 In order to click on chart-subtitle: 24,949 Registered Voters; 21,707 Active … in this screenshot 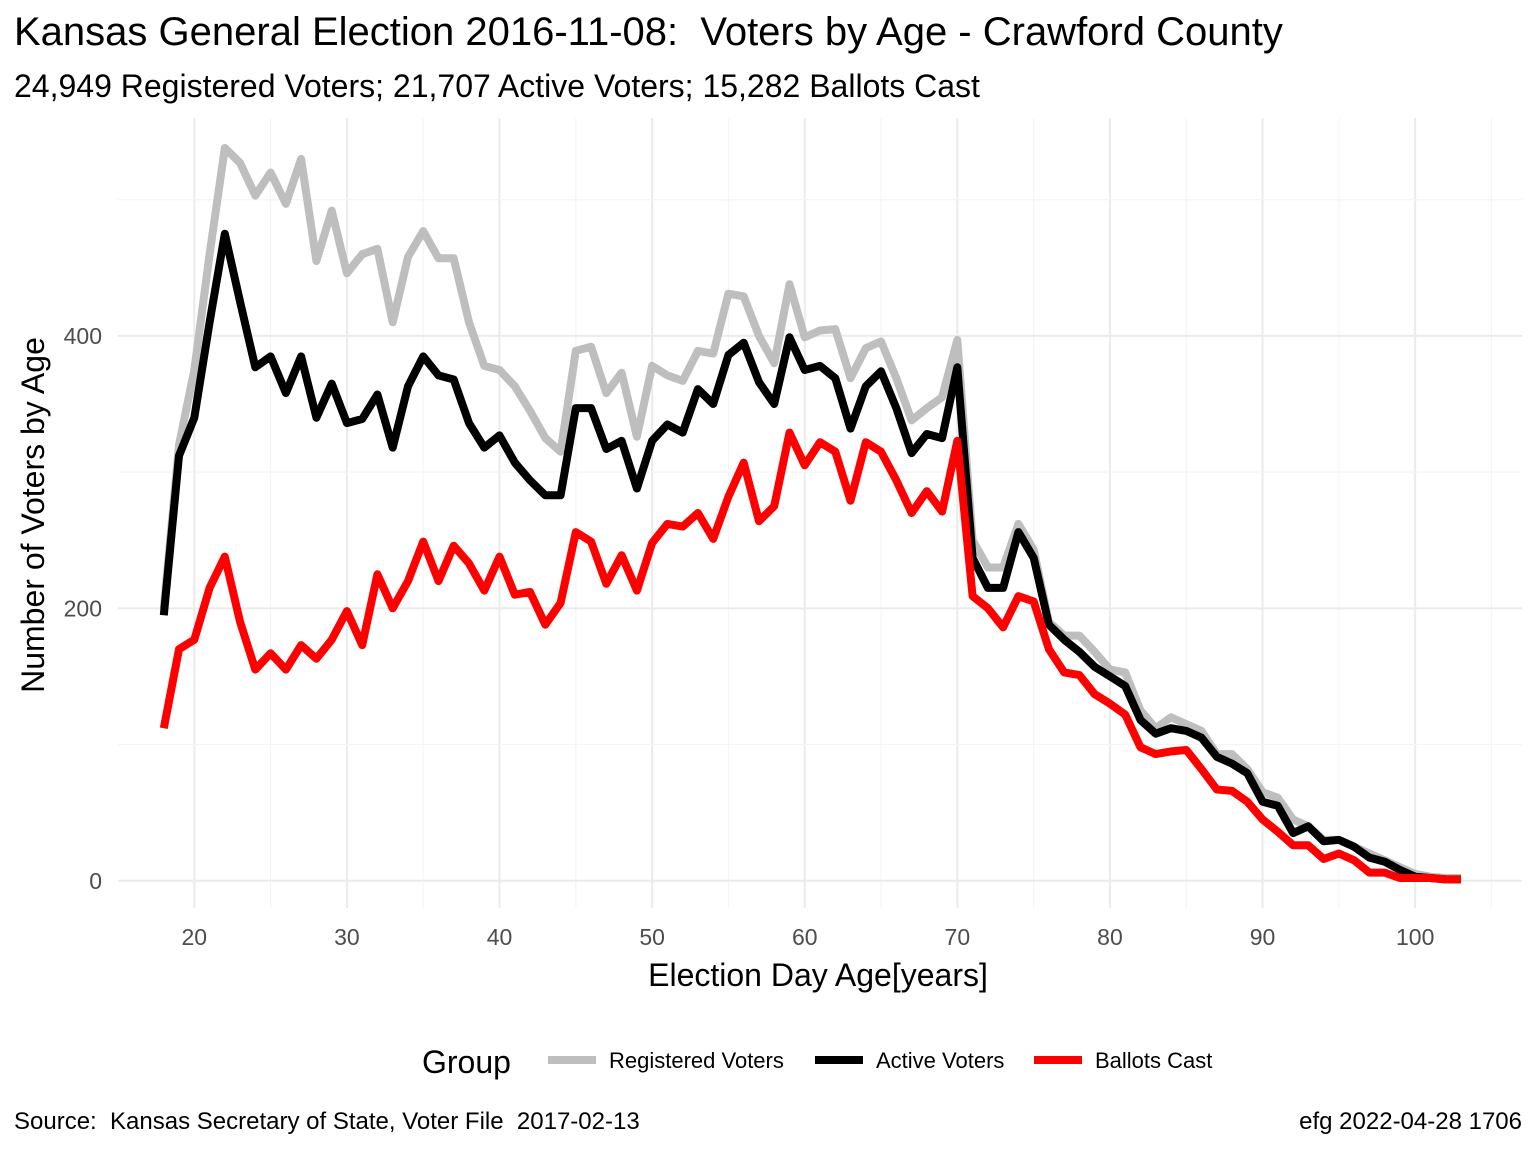, I will do `click(497, 86)`.